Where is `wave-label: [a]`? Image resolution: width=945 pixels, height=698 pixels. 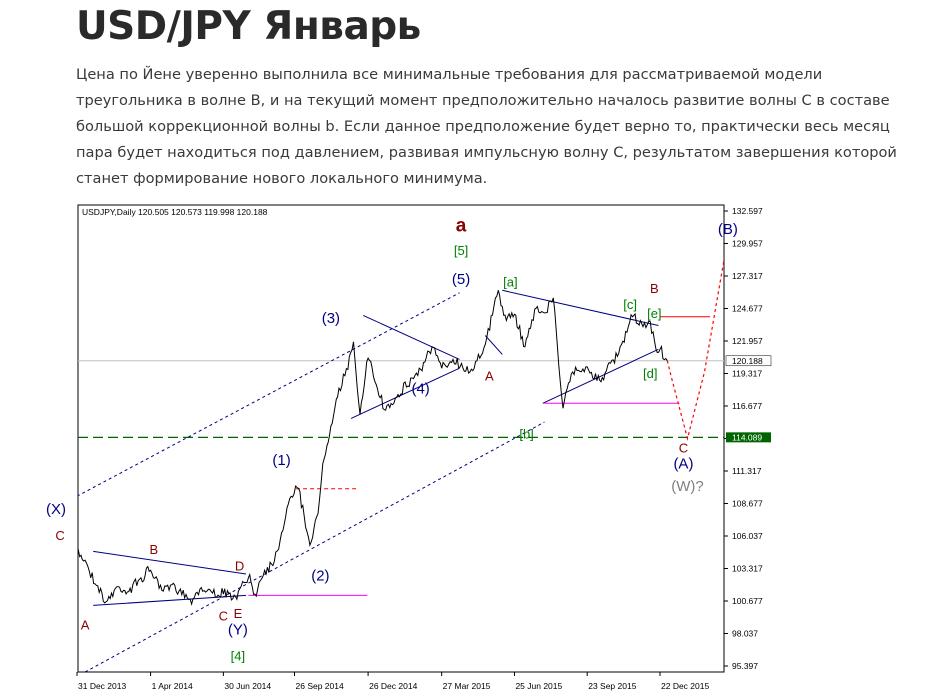 wave-label: [a] is located at coordinates (510, 282).